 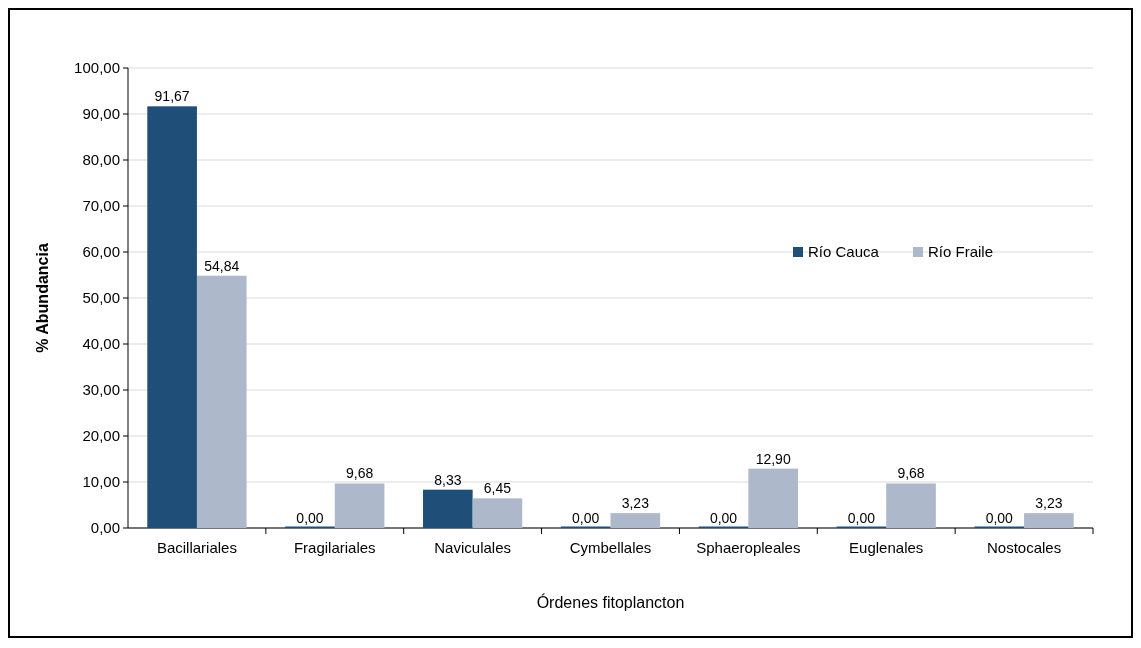 What do you see at coordinates (101, 252) in the screenshot?
I see `y-tick-label: 60,00` at bounding box center [101, 252].